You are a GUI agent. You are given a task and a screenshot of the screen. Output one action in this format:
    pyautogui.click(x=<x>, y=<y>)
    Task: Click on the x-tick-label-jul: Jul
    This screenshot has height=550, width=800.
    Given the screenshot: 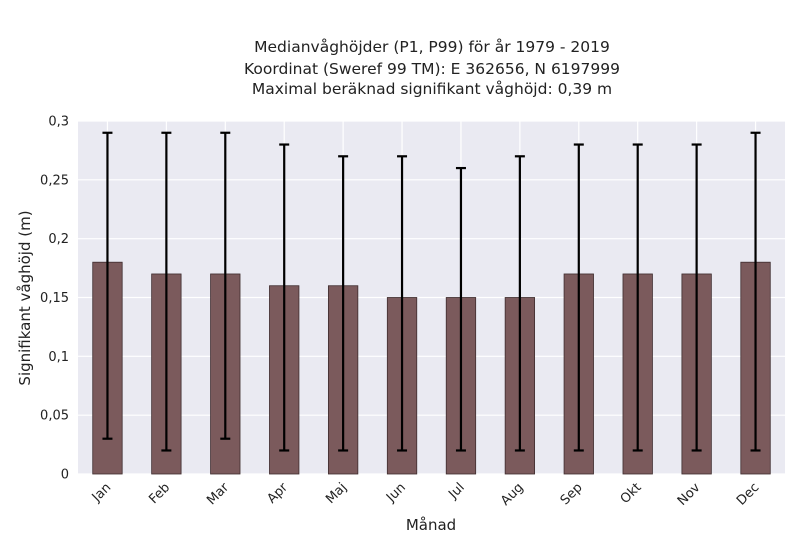 What is the action you would take?
    pyautogui.click(x=456, y=491)
    